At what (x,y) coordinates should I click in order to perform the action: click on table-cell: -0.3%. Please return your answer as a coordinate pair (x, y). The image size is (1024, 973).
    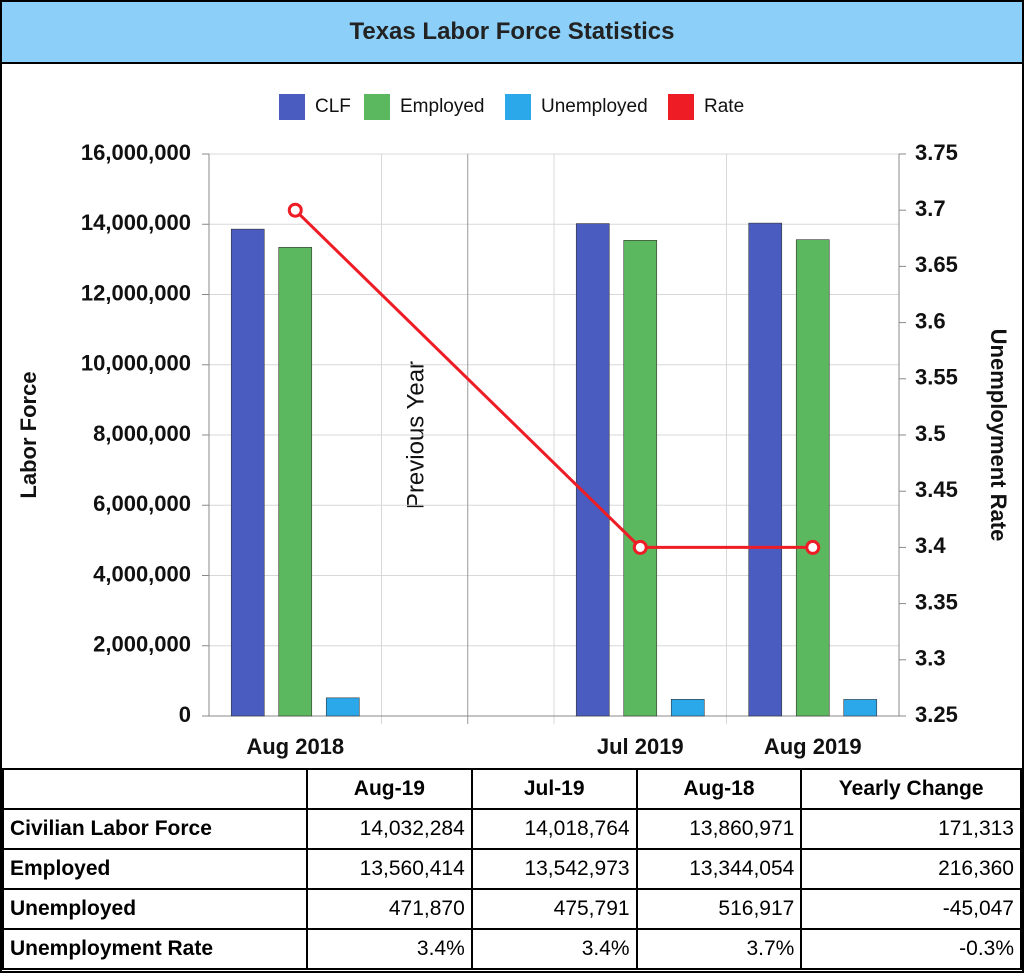
    Looking at the image, I should click on (911, 949).